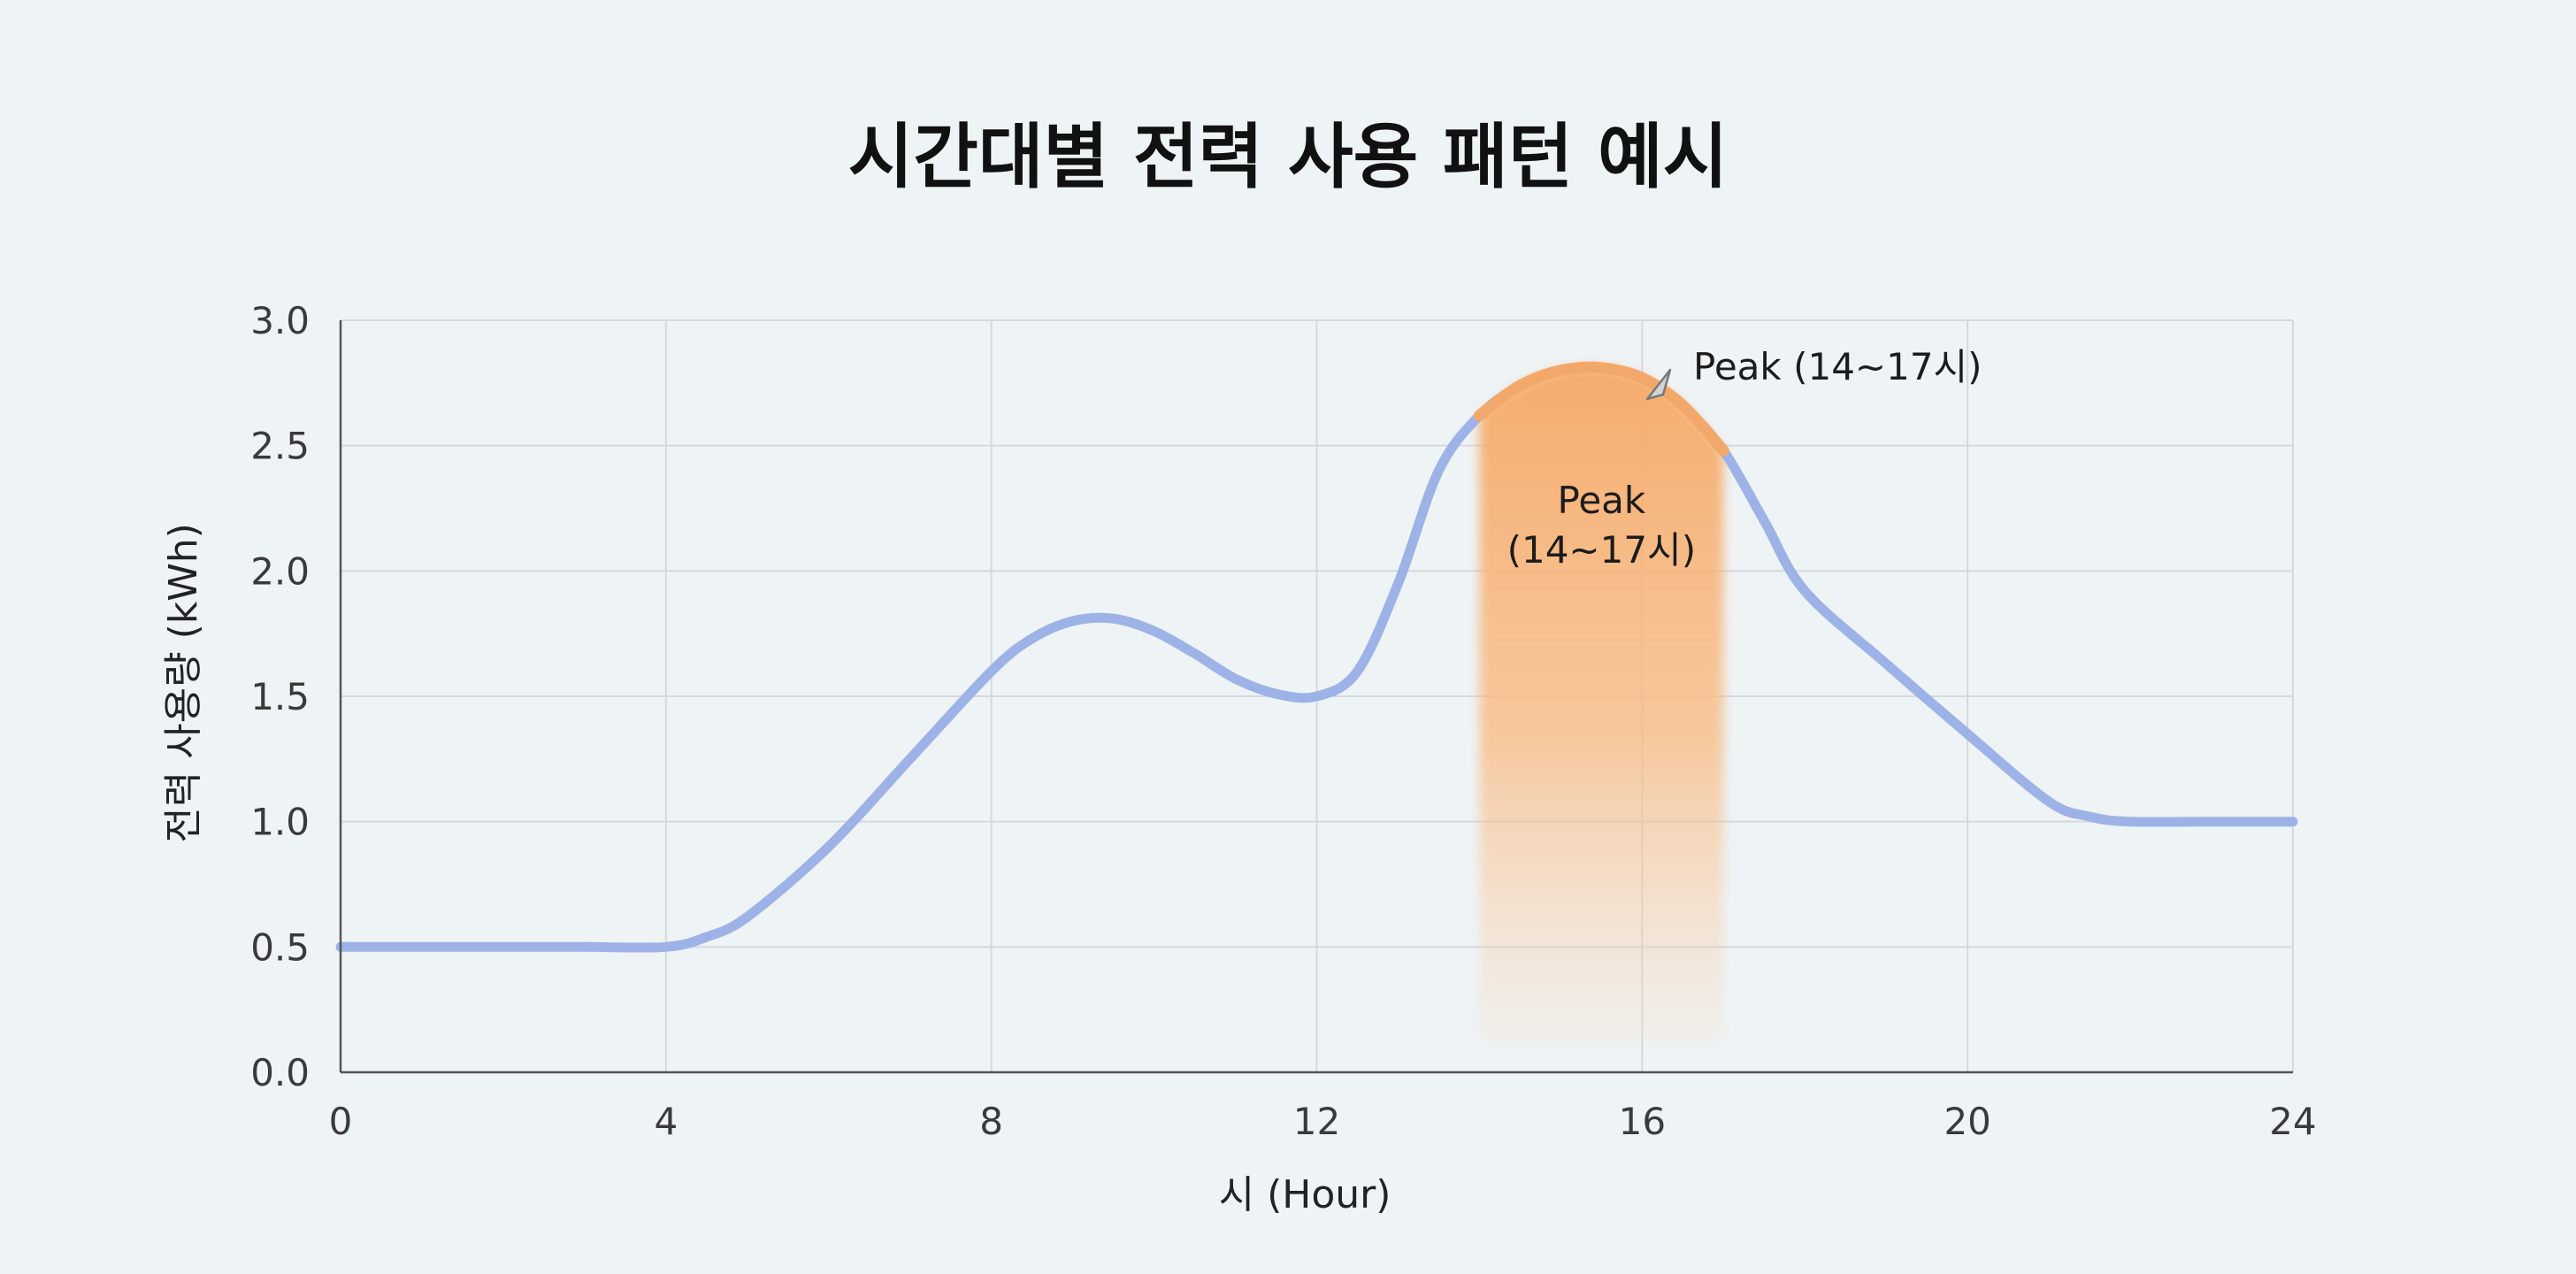  I want to click on y-tick-label: 2.5, so click(280, 446).